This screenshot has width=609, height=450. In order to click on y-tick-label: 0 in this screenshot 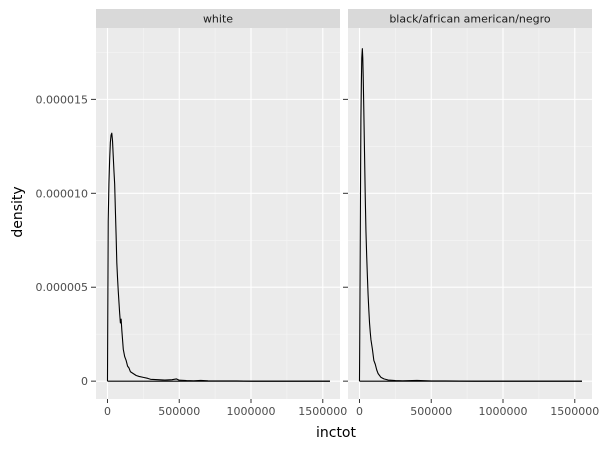, I will do `click(84, 381)`.